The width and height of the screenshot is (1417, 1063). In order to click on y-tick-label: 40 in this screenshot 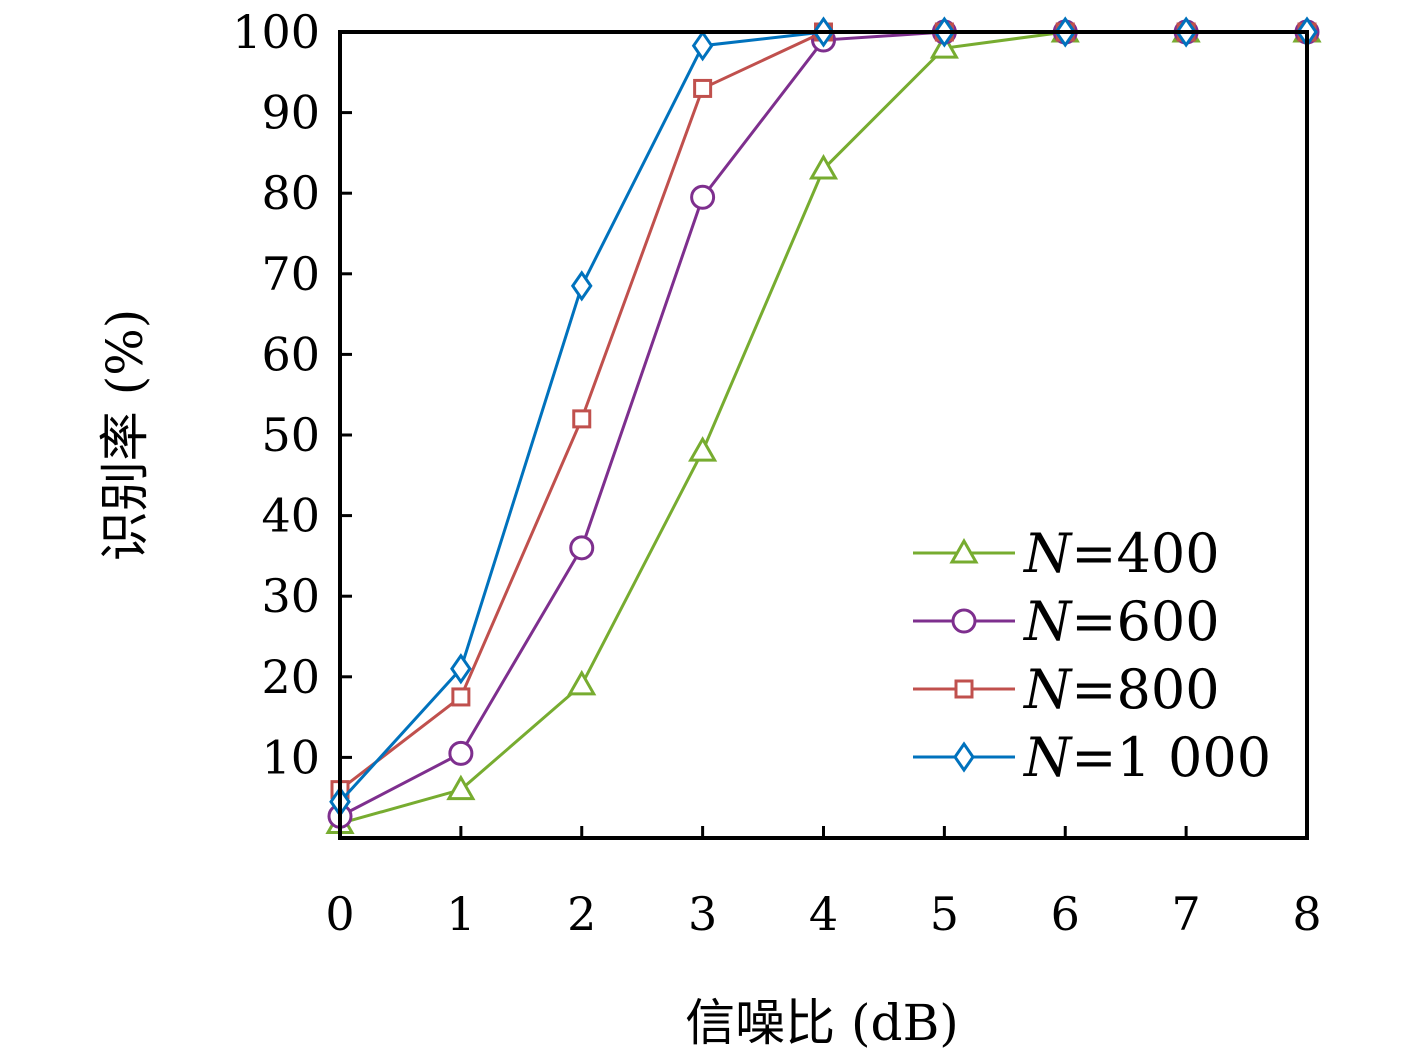, I will do `click(290, 516)`.